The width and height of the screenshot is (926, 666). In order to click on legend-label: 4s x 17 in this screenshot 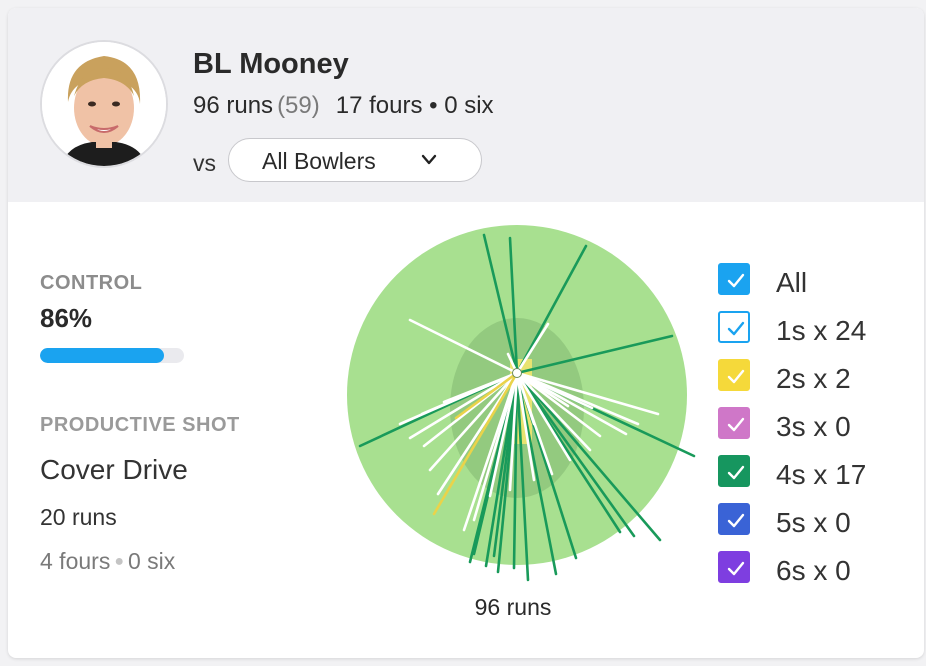, I will do `click(821, 474)`.